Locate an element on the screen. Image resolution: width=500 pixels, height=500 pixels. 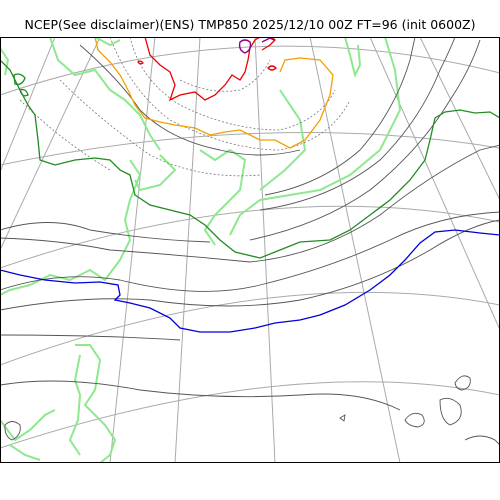
isotherm-green-islands is located at coordinates (21, 85).